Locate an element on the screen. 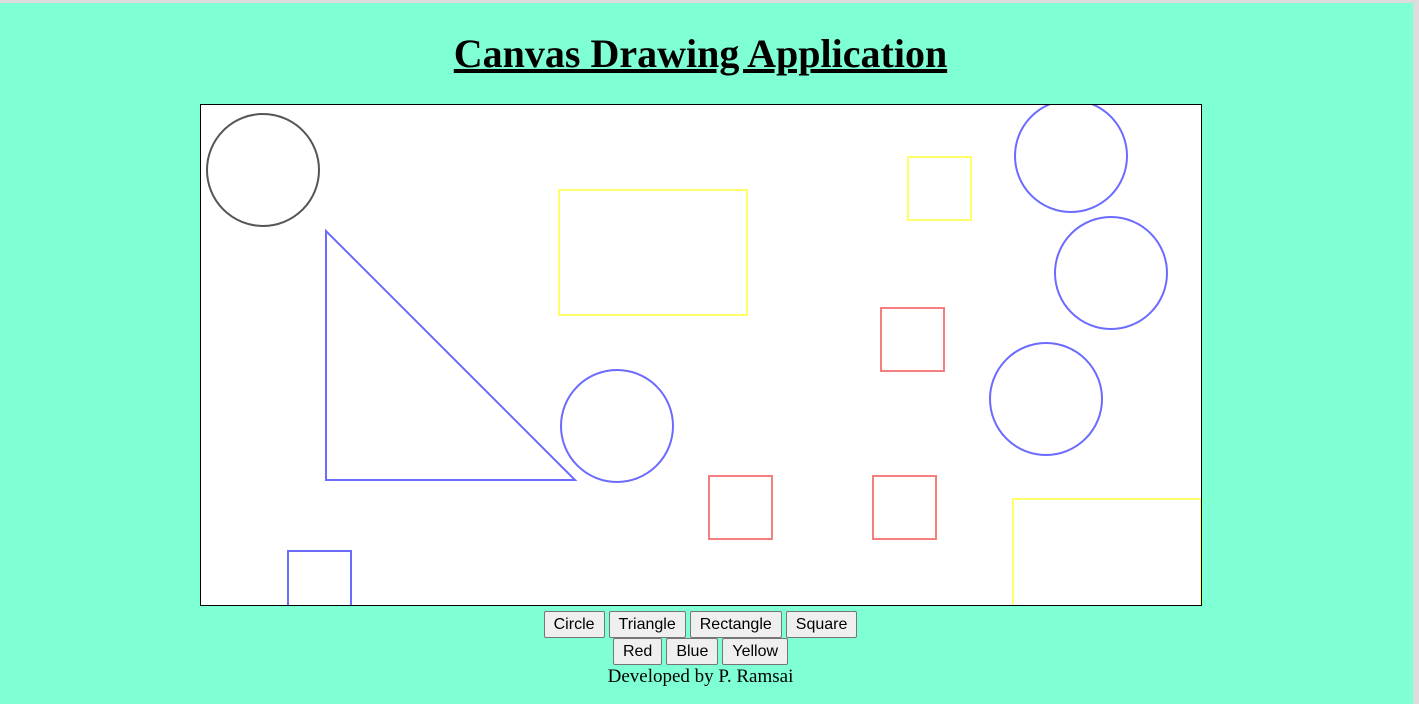 The width and height of the screenshot is (1419, 704). browser-top-edge is located at coordinates (709, 1).